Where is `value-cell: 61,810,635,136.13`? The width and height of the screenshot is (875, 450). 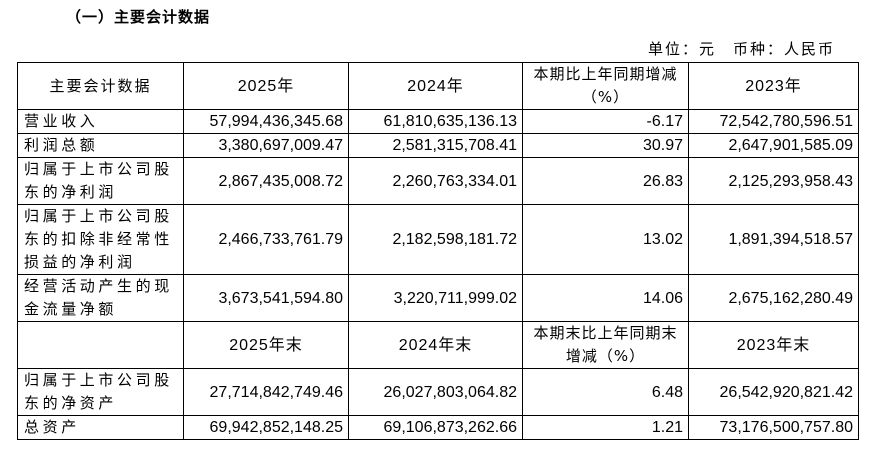
value-cell: 61,810,635,136.13 is located at coordinates (435, 121).